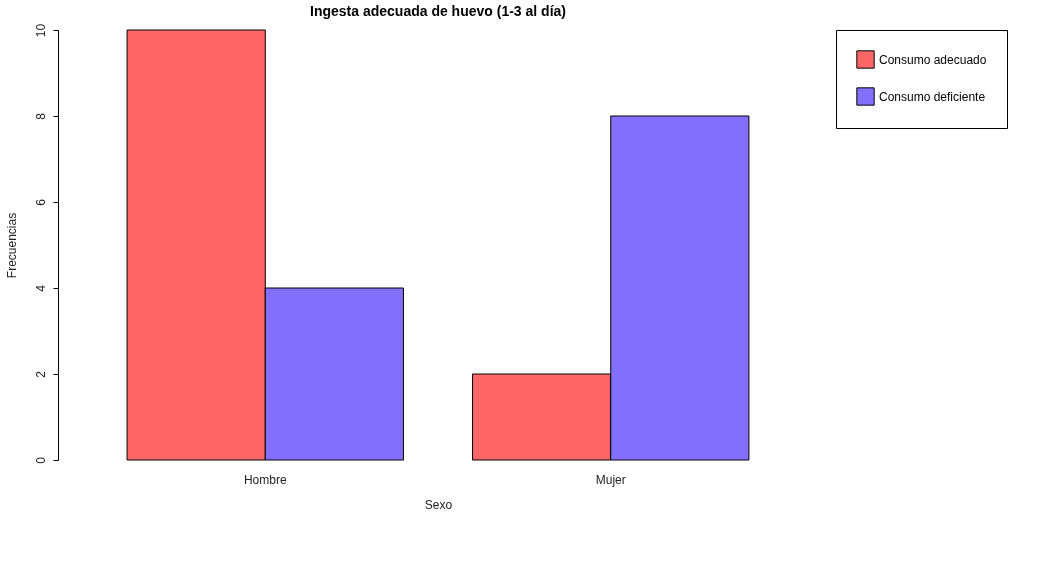  I want to click on y-tick-label: 0, so click(40, 460).